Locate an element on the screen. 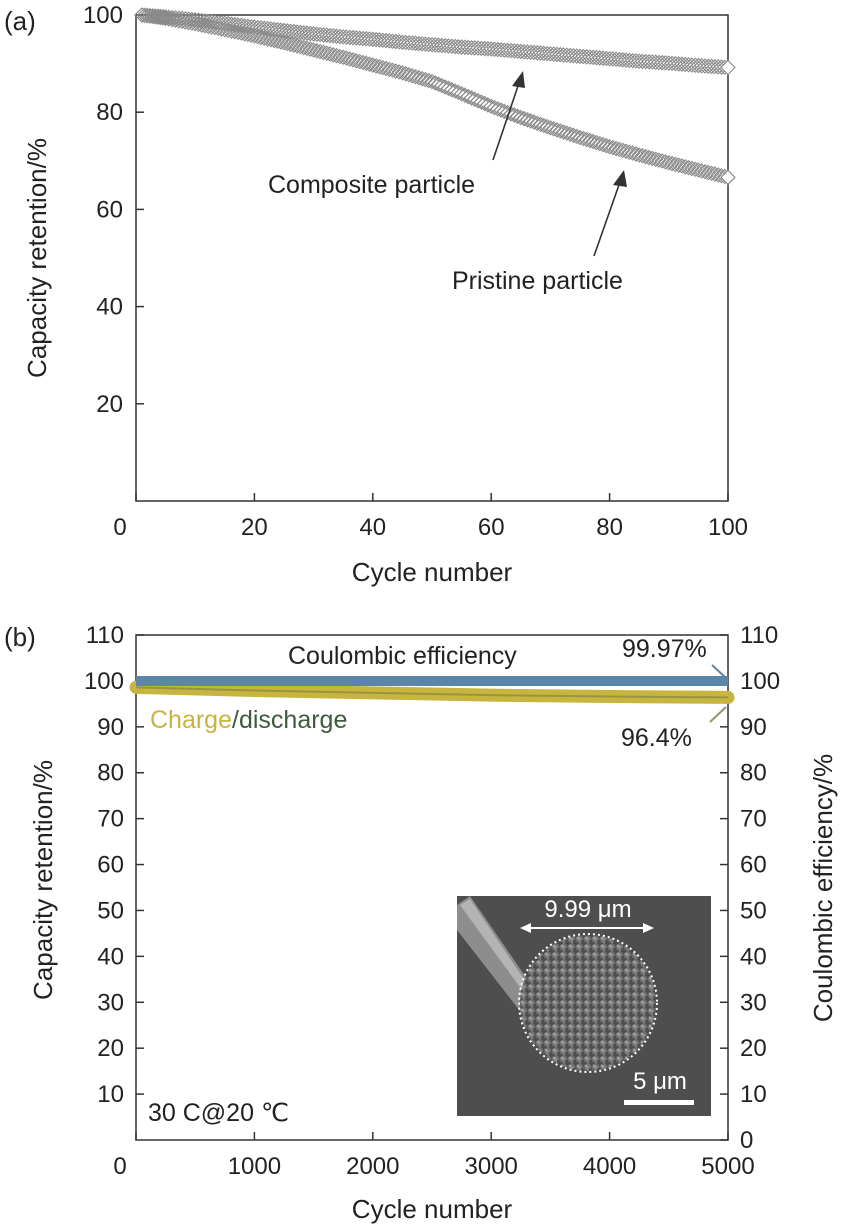  plot-b-ytick-label: 90 is located at coordinates (110, 727).